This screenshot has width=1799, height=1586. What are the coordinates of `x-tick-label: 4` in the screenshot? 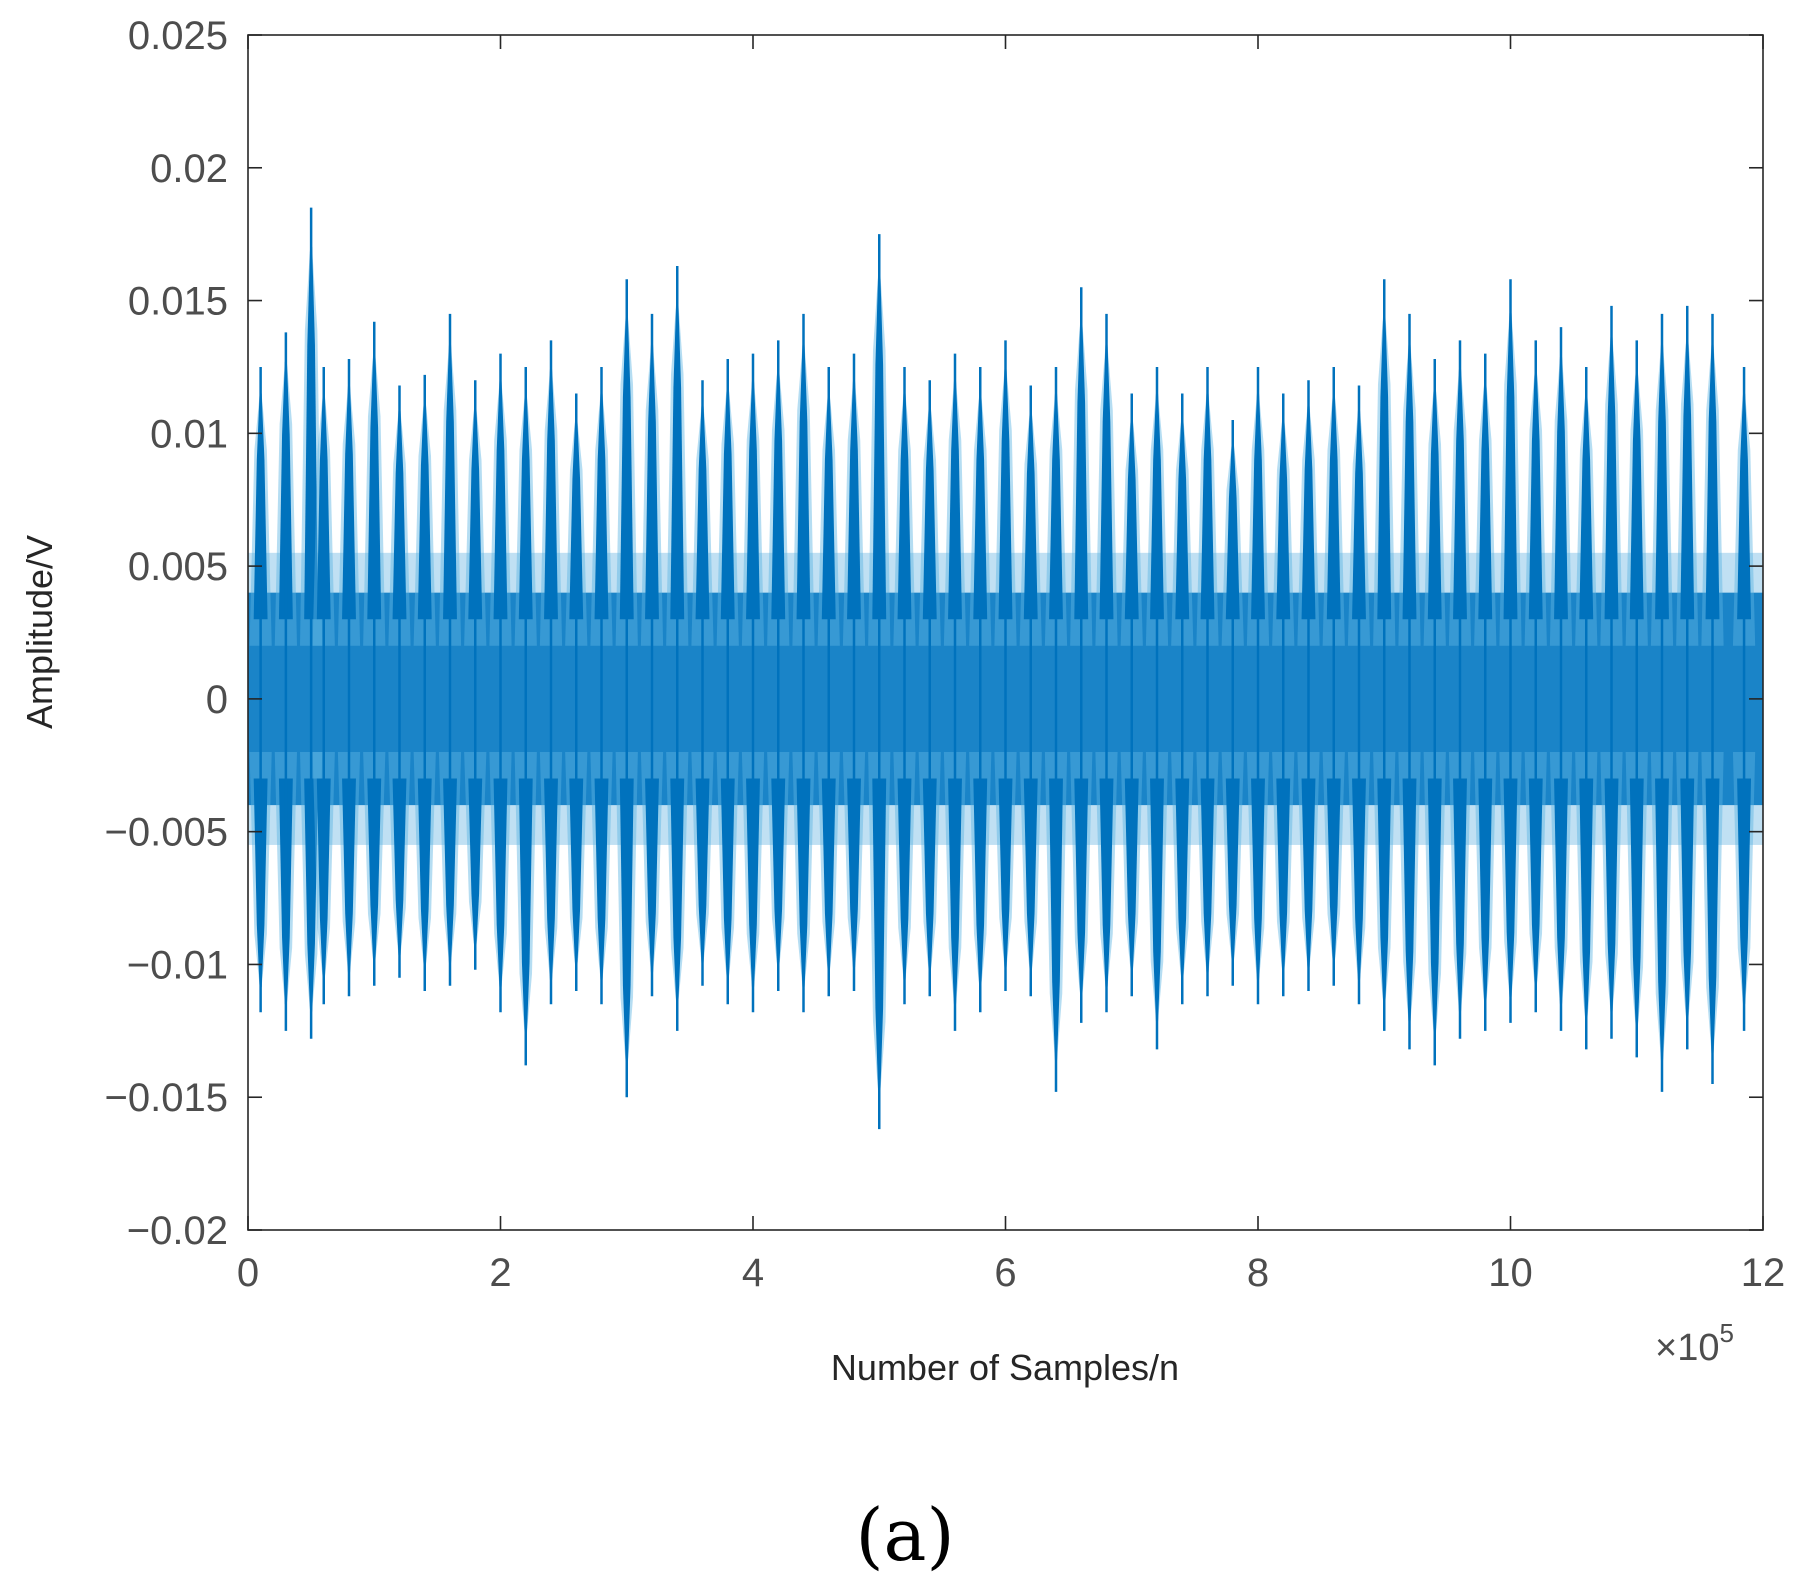 It's located at (753, 1273).